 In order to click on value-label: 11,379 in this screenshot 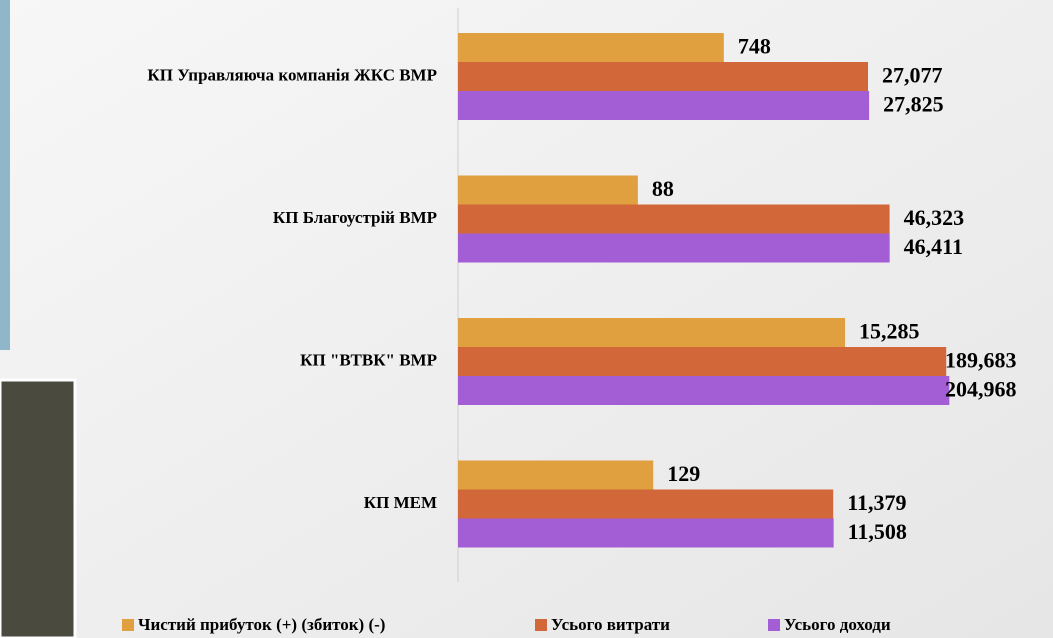, I will do `click(876, 502)`.